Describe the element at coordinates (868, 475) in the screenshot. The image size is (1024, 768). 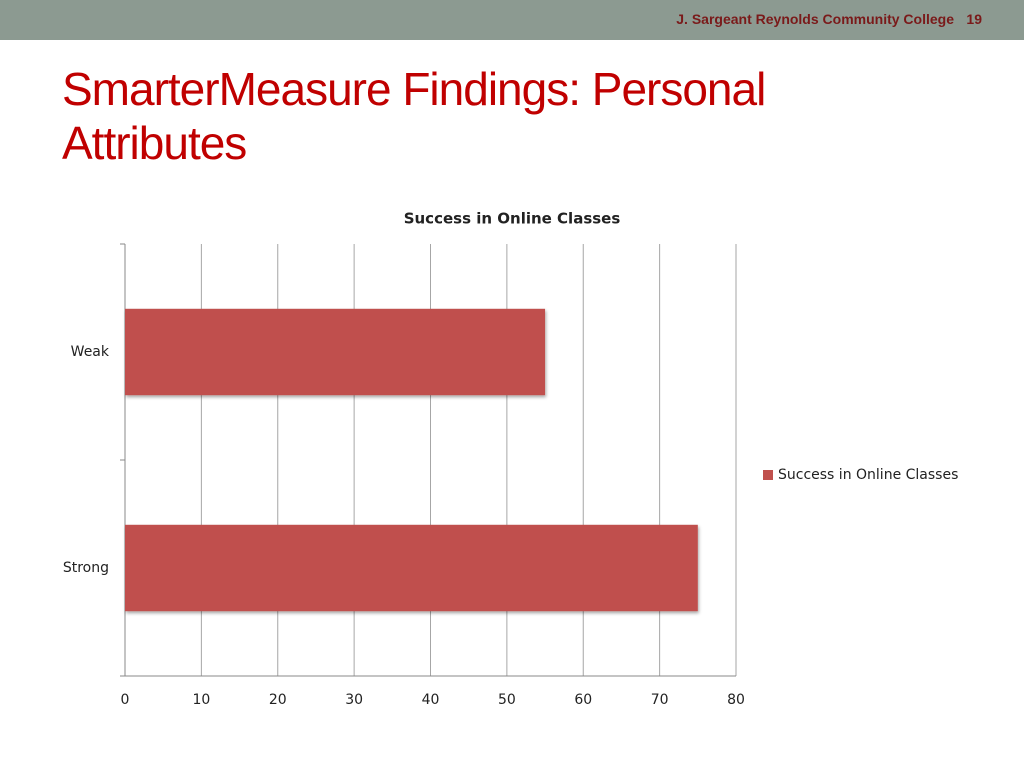
I see `legend-label: Success in Online Classes` at that location.